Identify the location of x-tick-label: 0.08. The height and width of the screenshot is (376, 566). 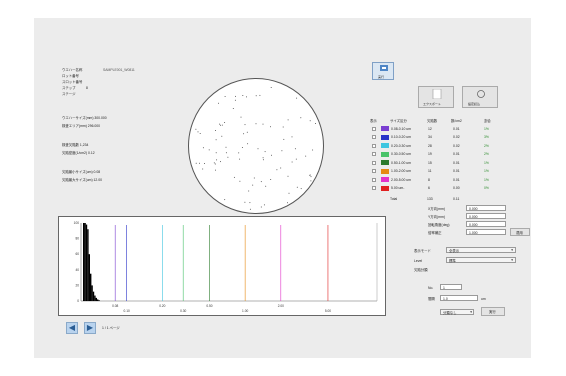
(115, 306).